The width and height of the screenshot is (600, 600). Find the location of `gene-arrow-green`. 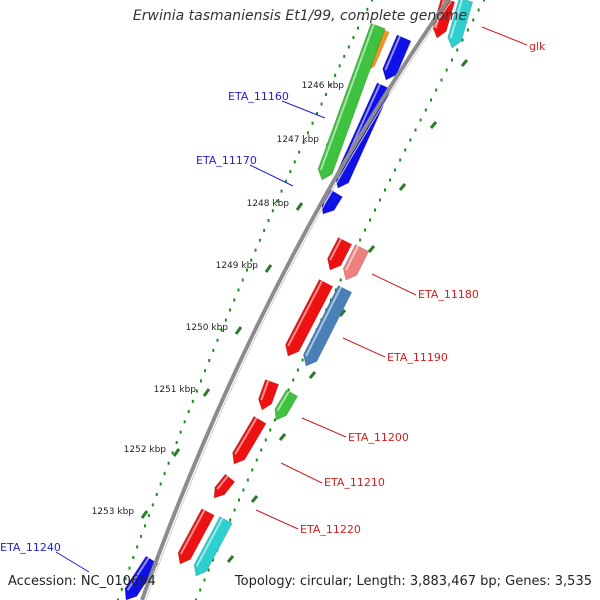

gene-arrow-green is located at coordinates (351, 101).